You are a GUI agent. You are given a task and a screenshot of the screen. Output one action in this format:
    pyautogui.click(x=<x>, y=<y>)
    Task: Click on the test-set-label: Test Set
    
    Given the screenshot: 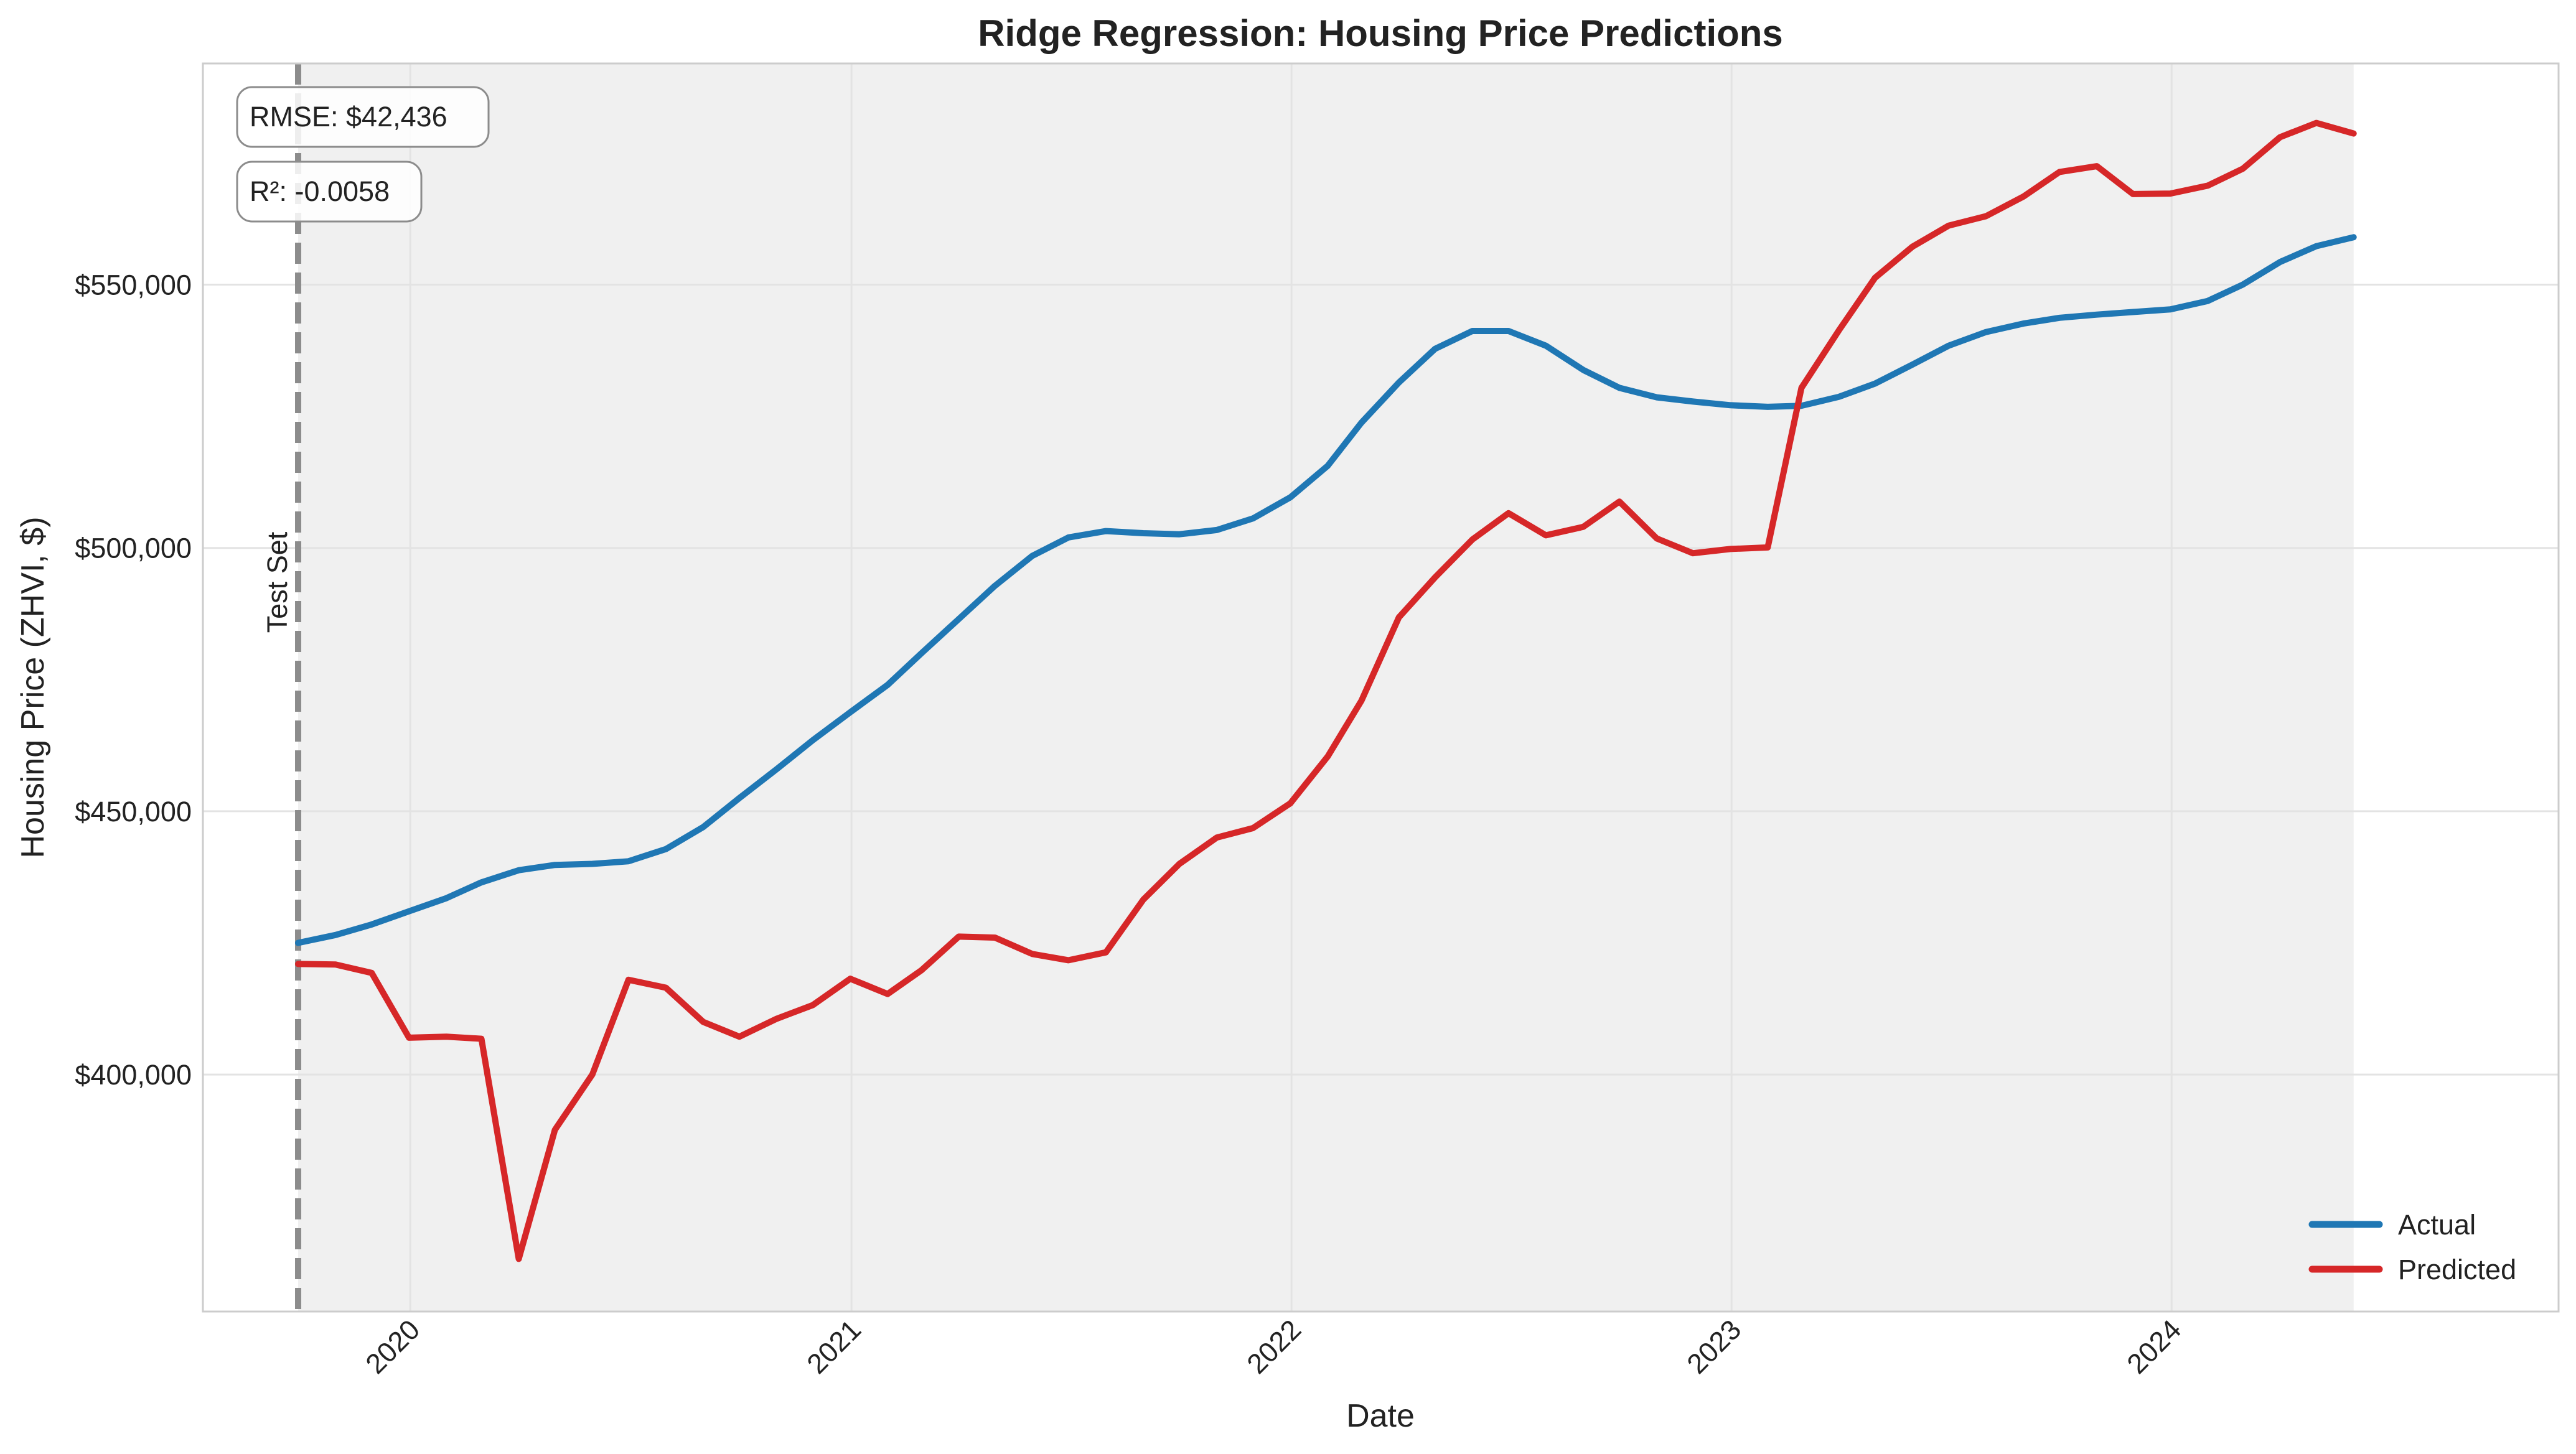 What is the action you would take?
    pyautogui.click(x=277, y=582)
    